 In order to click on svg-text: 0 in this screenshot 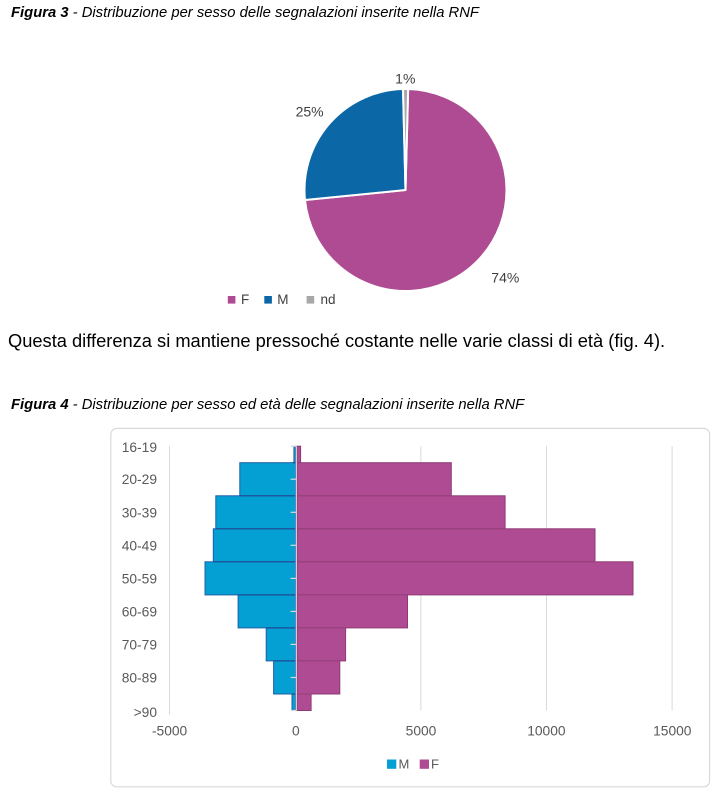, I will do `click(296, 731)`.